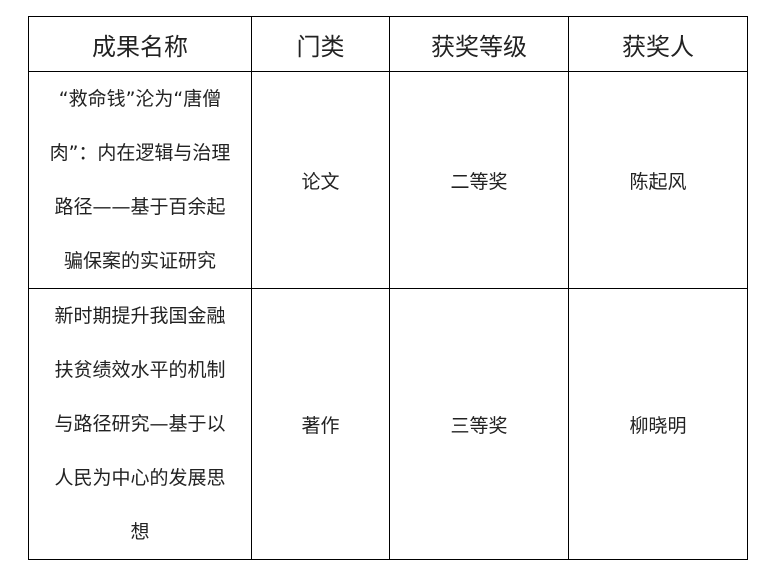 The height and width of the screenshot is (574, 774). Describe the element at coordinates (479, 44) in the screenshot. I see `header-award-level: 获奖等级` at that location.